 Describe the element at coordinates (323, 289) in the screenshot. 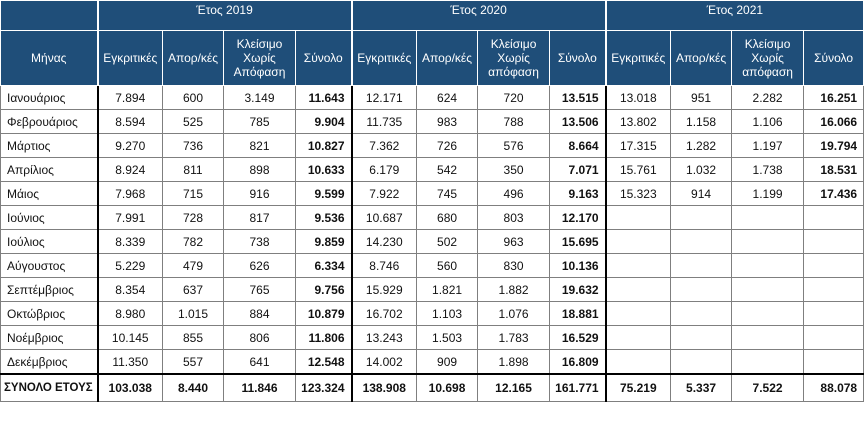

I see `total-cell: 9.756` at that location.